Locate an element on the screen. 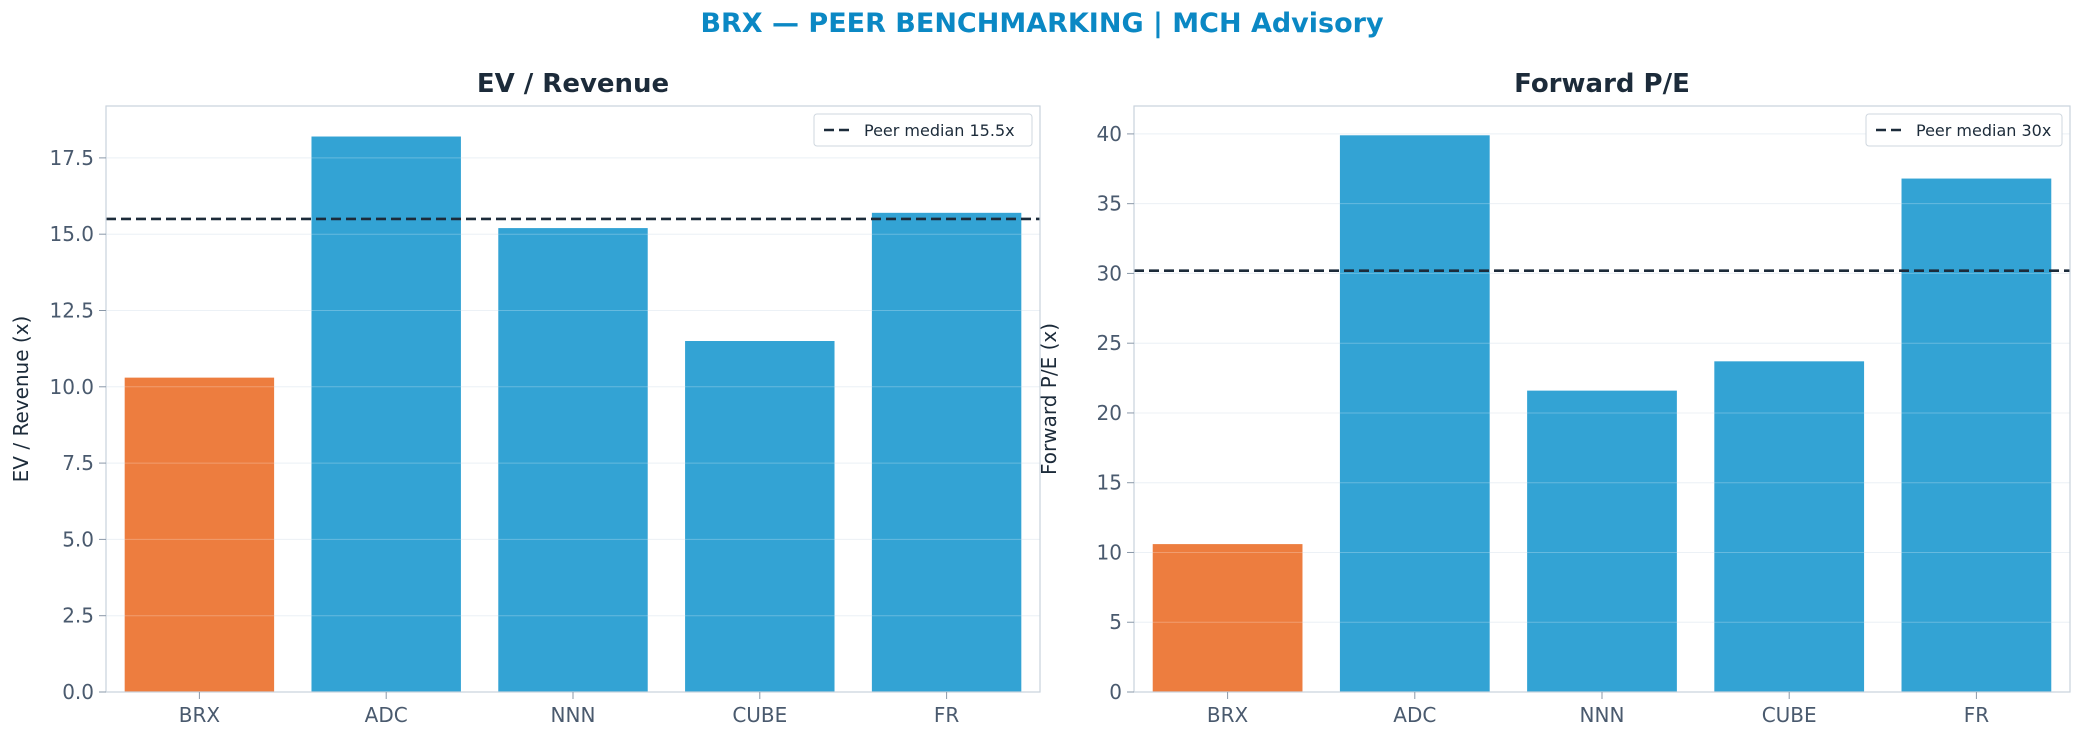 Image resolution: width=2084 pixels, height=742 pixels. y-tick-label: 25 is located at coordinates (1109, 343).